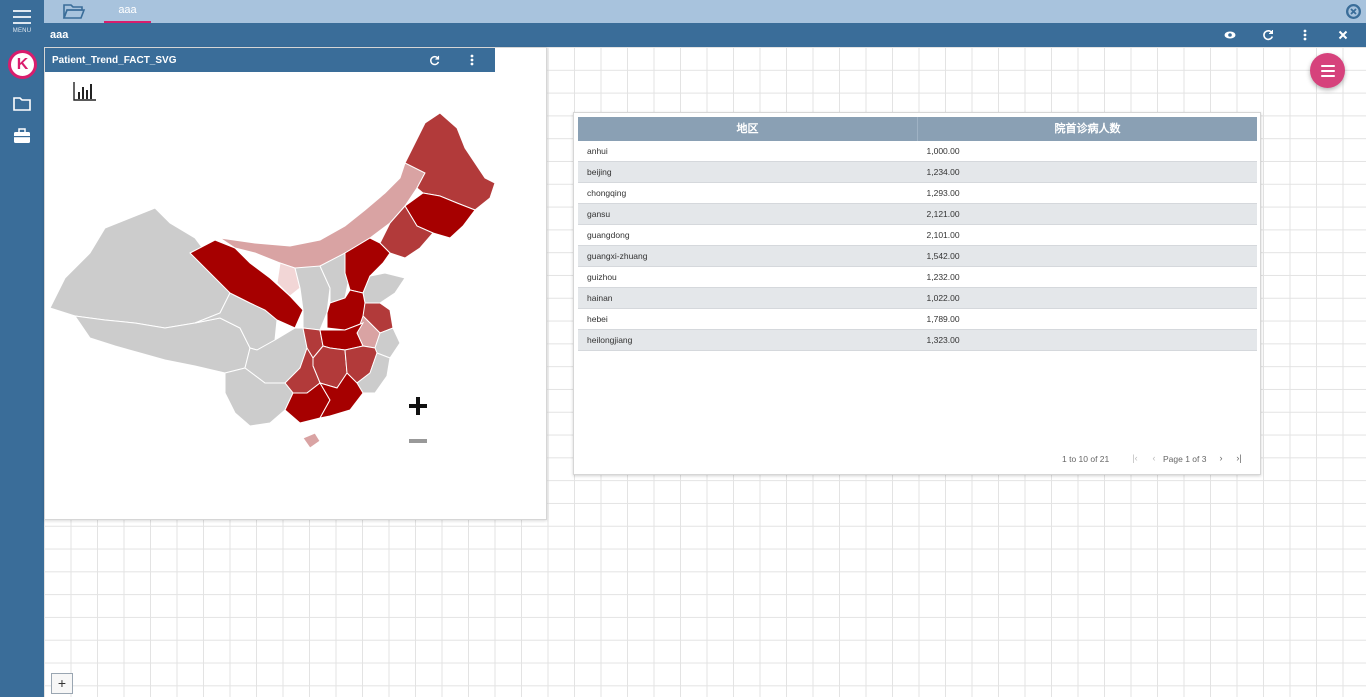 Image resolution: width=1366 pixels, height=697 pixels. Describe the element at coordinates (917, 151) in the screenshot. I see `table-row: anhui 1,000.00` at that location.